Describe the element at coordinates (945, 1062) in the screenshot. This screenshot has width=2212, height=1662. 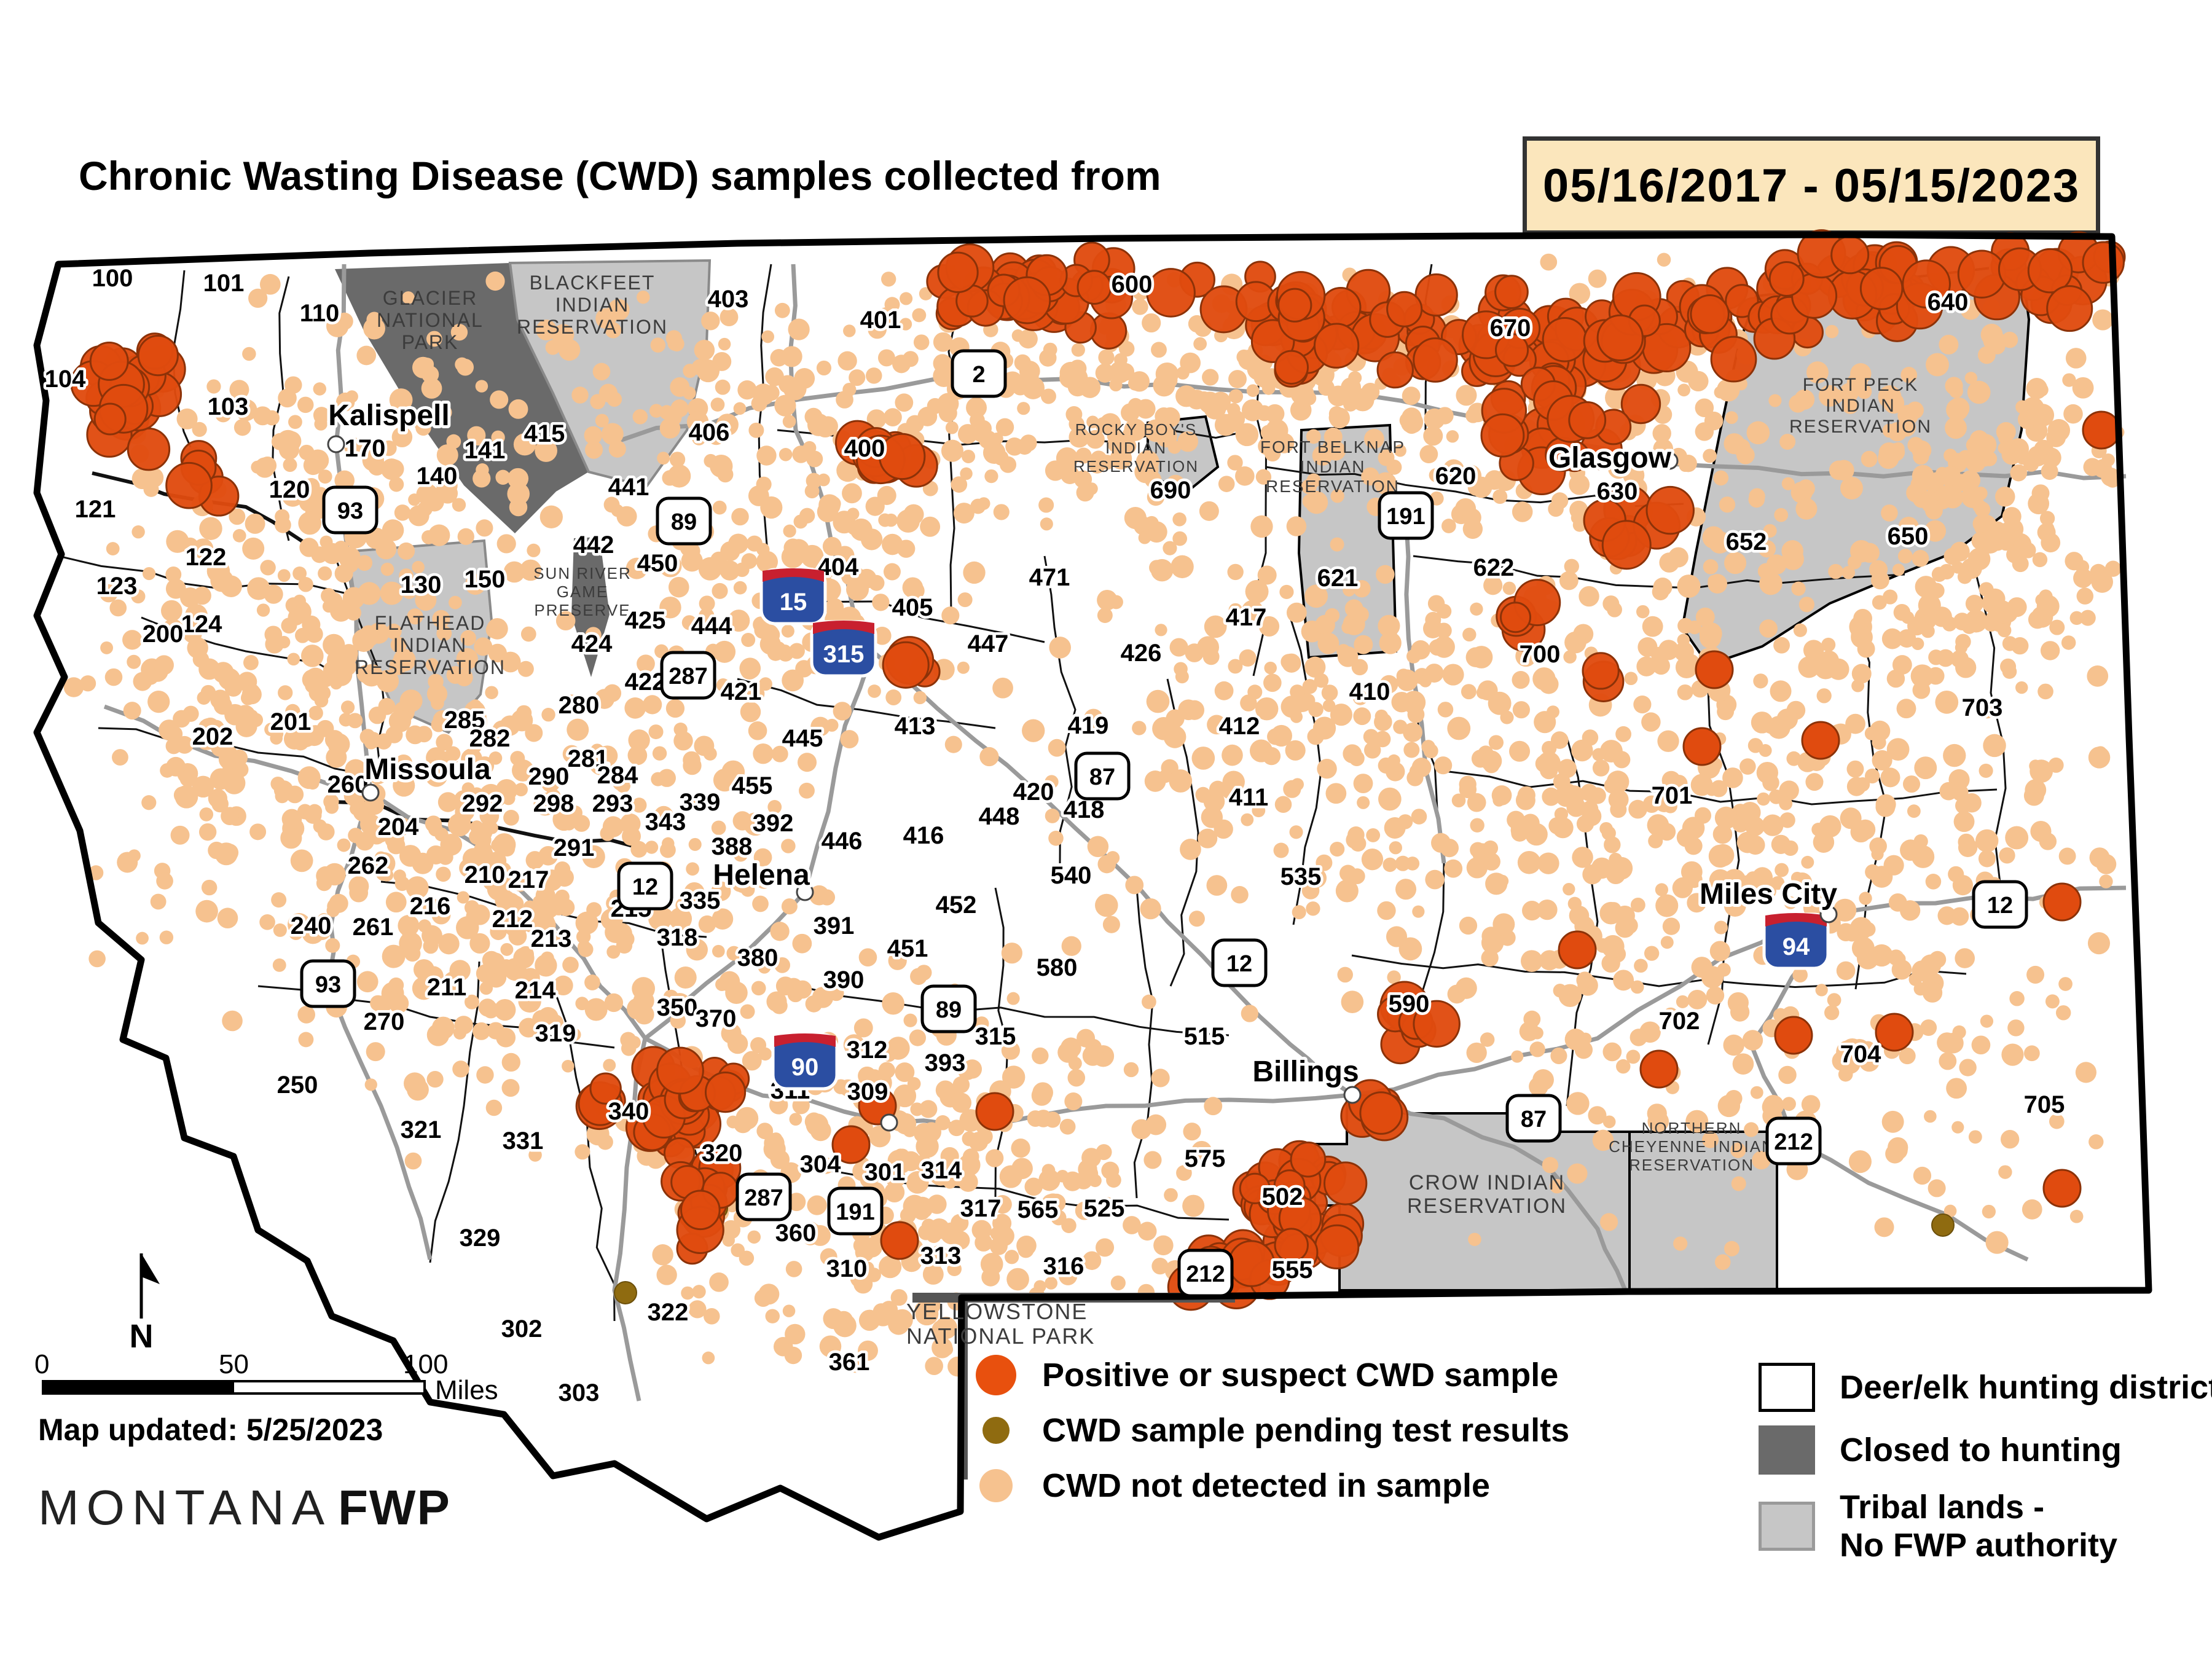
I see `district-label: 393` at that location.